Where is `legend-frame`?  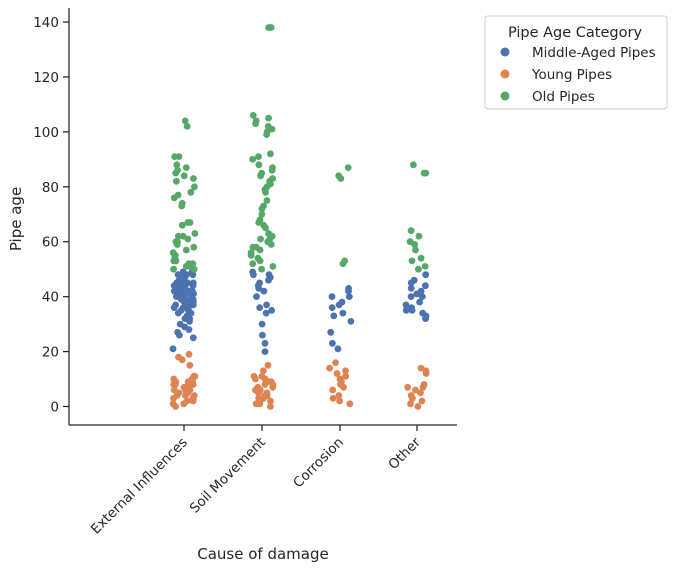
legend-frame is located at coordinates (576, 62).